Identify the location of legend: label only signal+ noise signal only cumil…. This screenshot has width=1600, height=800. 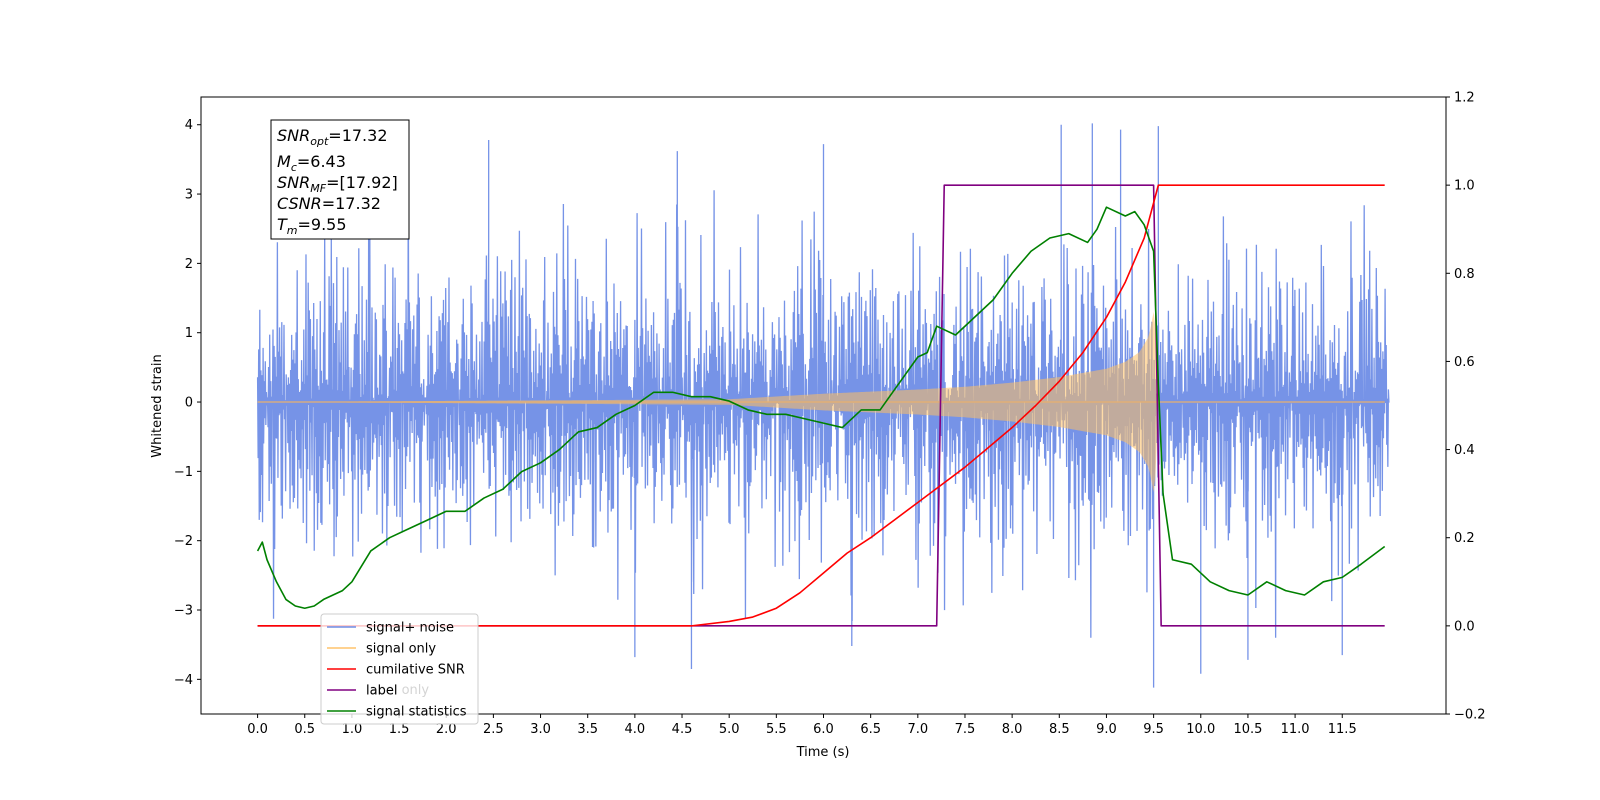
(399, 669).